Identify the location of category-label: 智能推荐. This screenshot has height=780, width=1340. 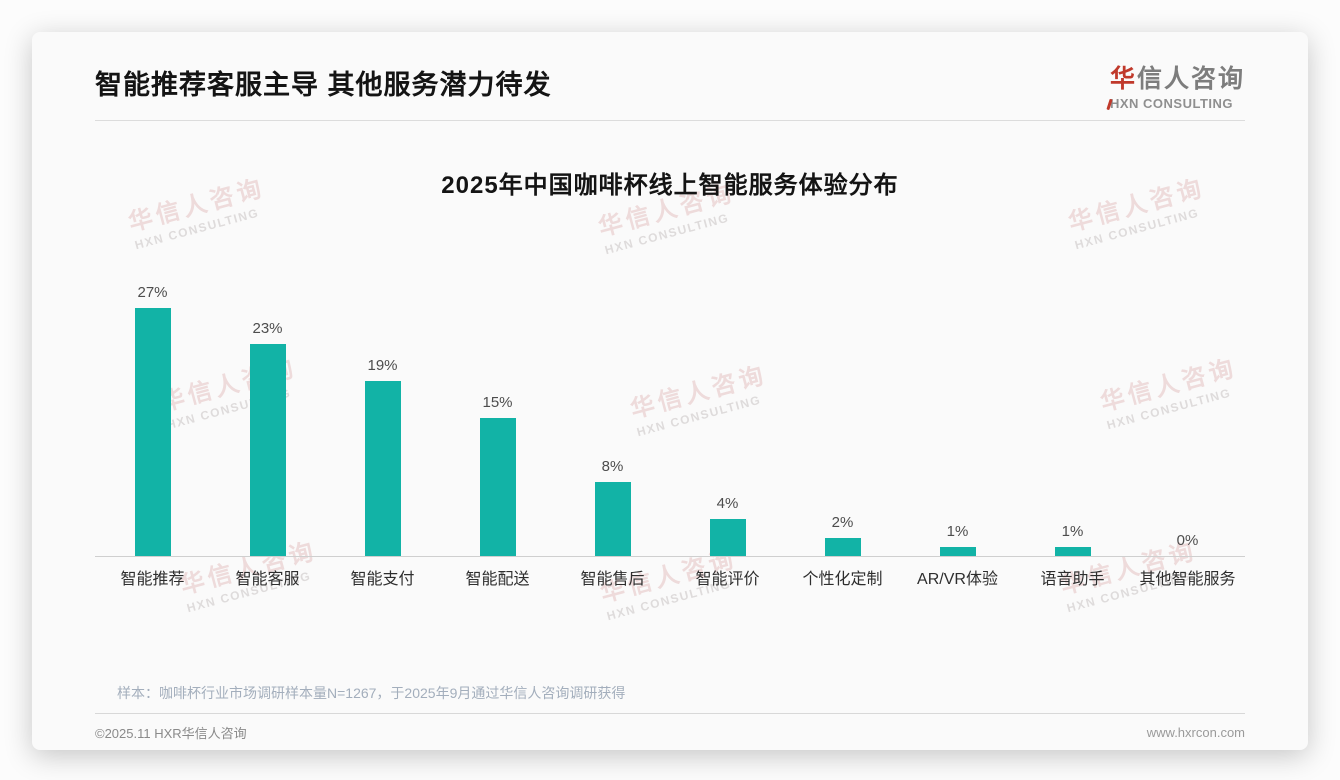
(152, 579).